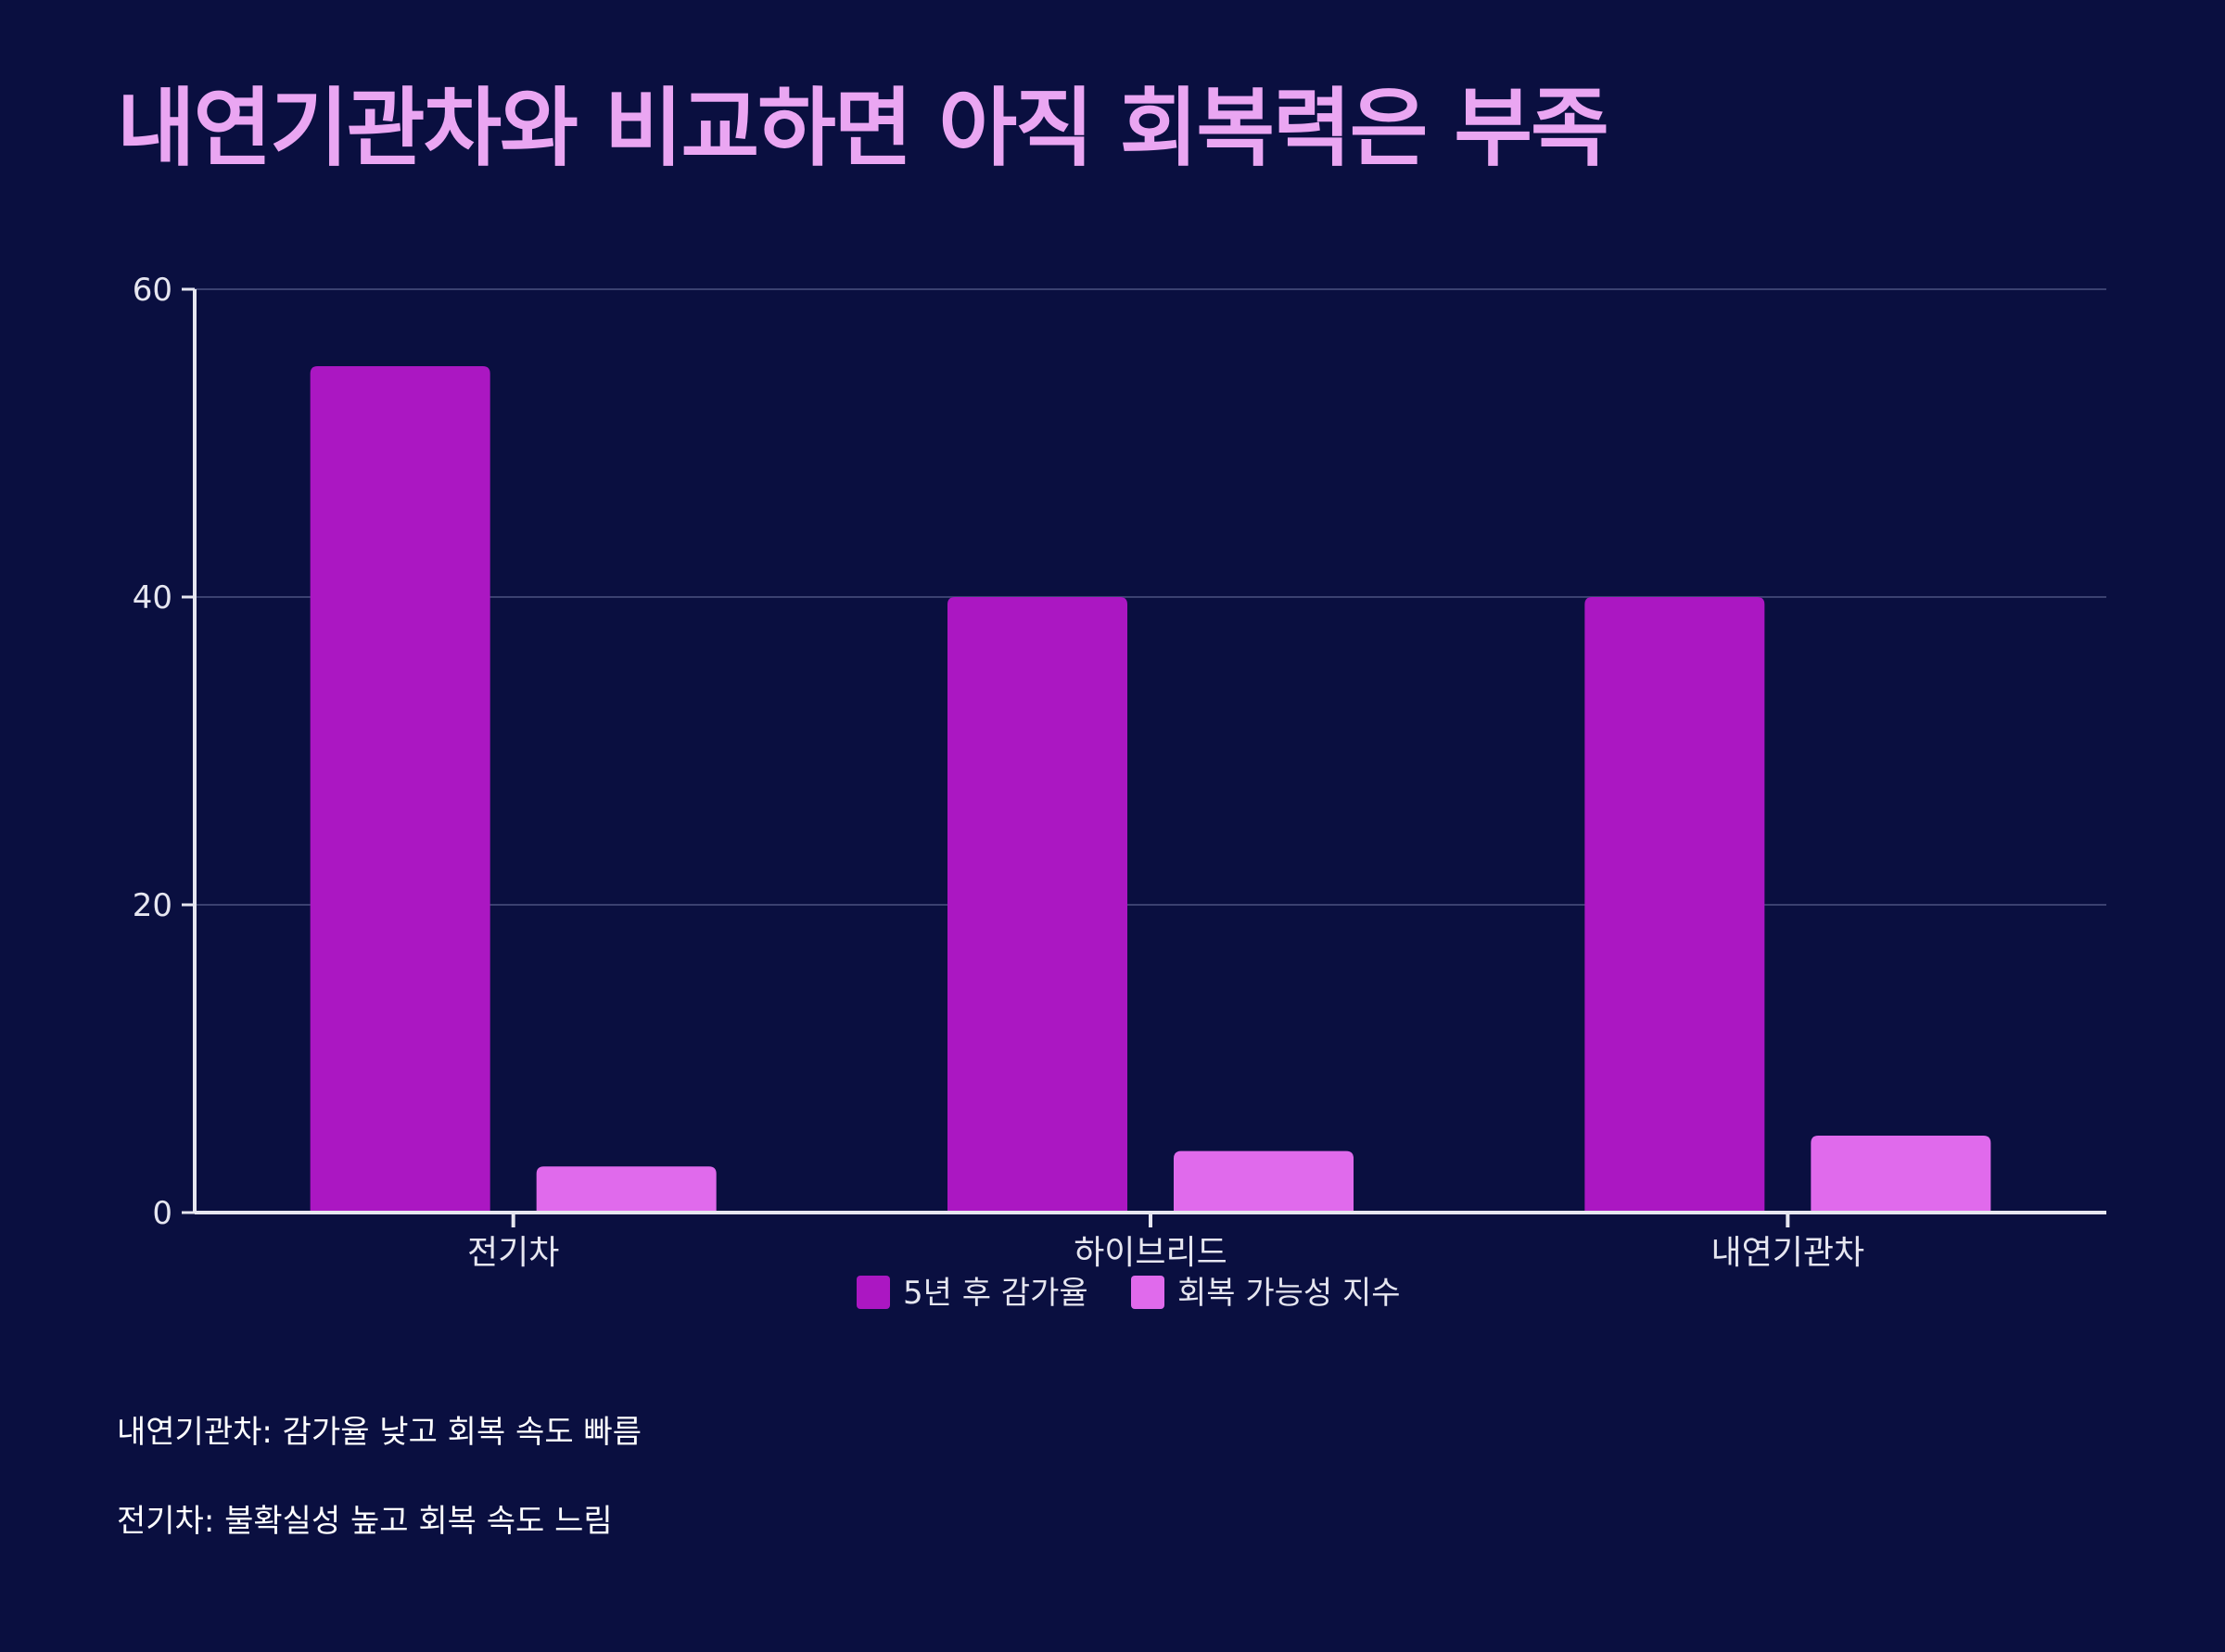 This screenshot has width=2225, height=1652. Describe the element at coordinates (1788, 1253) in the screenshot. I see `x-tick-label-3: 내연기관차` at that location.